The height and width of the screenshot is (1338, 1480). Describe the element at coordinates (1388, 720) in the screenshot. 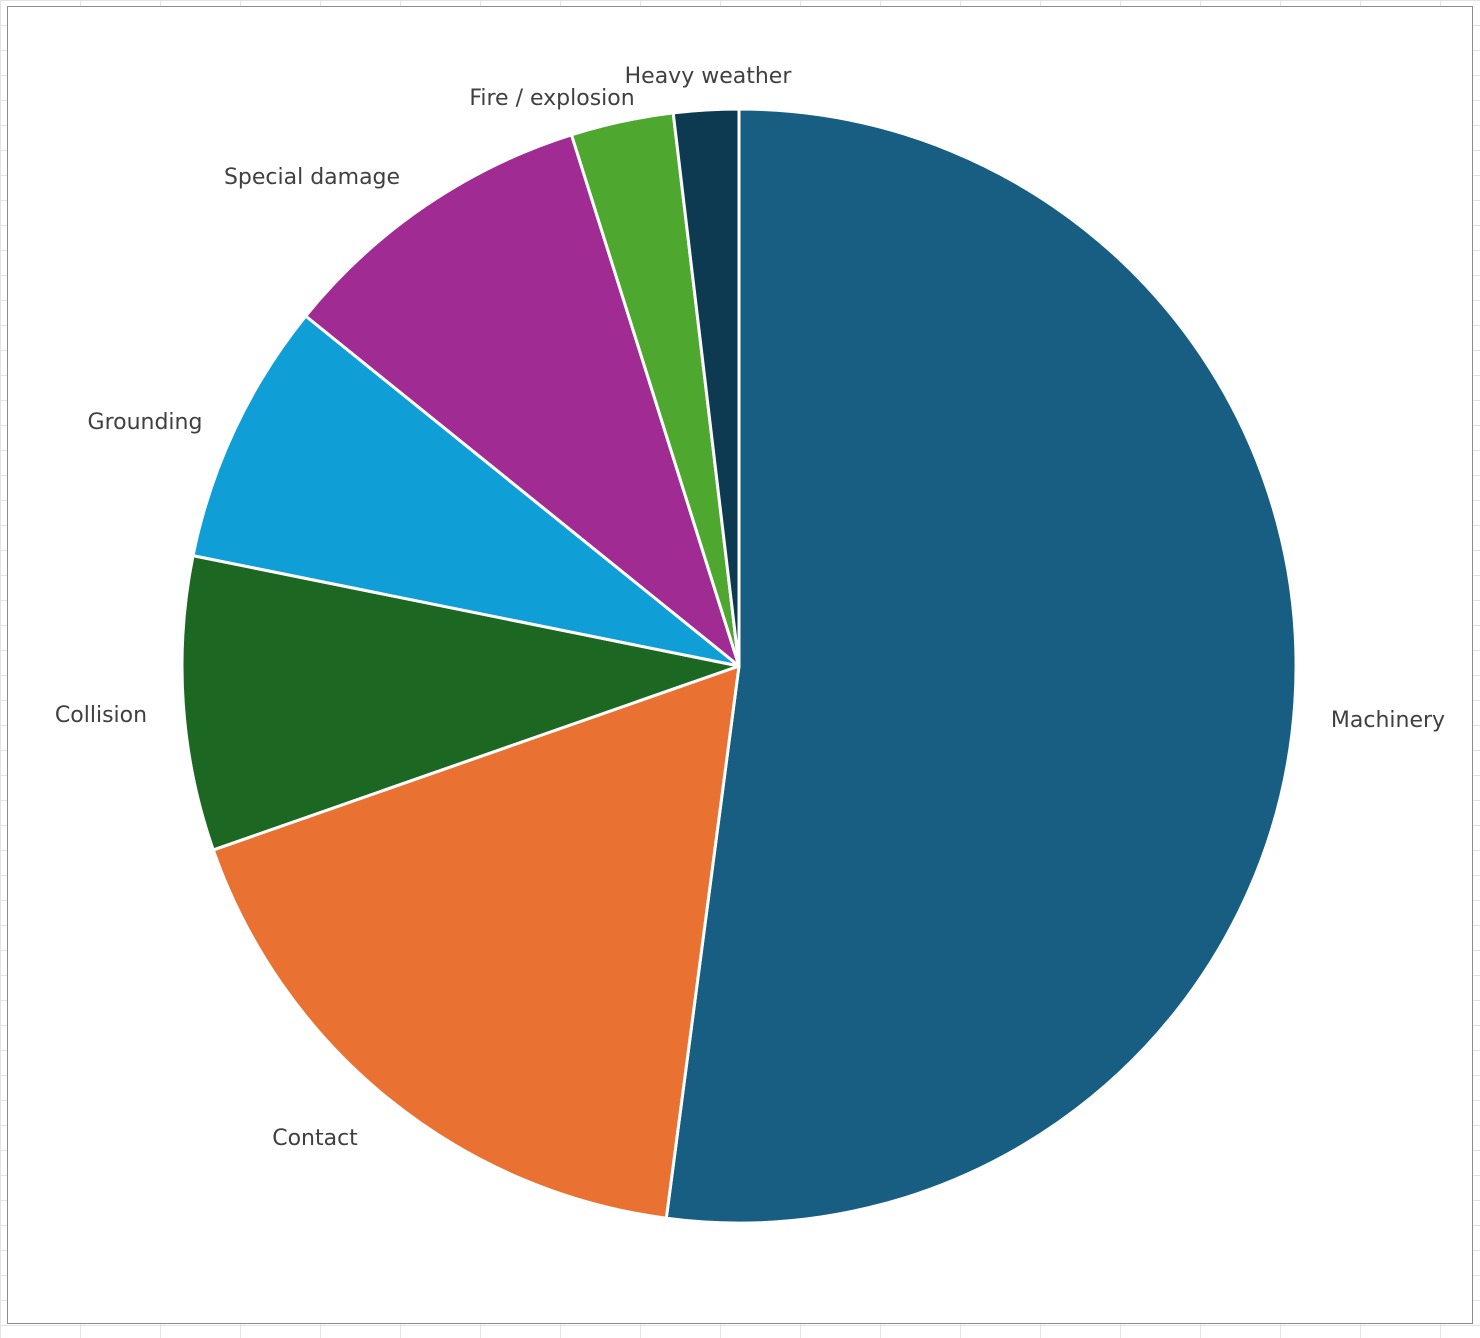

I see `data-label-machinery: Machinery` at that location.